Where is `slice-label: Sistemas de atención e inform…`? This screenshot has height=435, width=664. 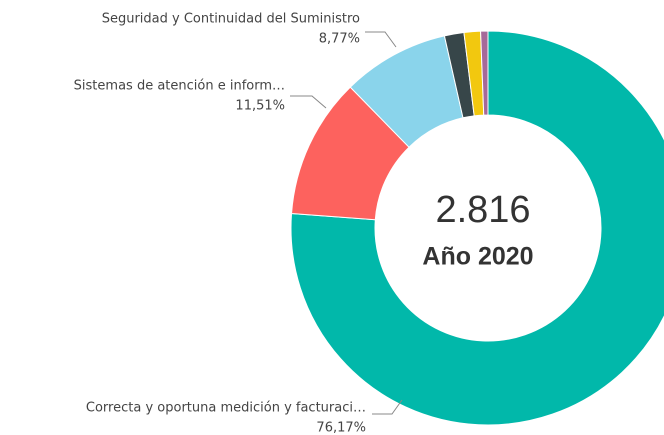 slice-label: Sistemas de atención e inform… is located at coordinates (179, 86).